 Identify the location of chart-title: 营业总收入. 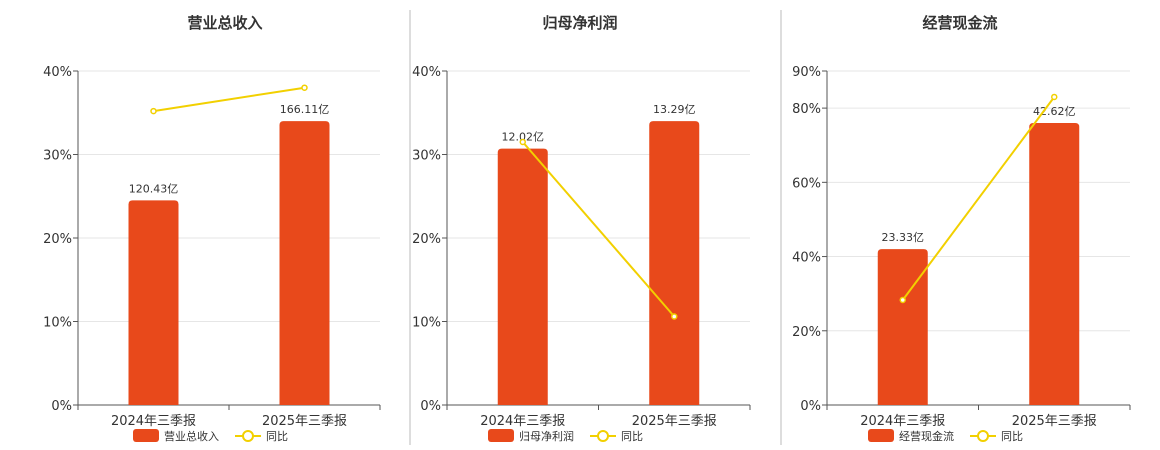
(224, 23).